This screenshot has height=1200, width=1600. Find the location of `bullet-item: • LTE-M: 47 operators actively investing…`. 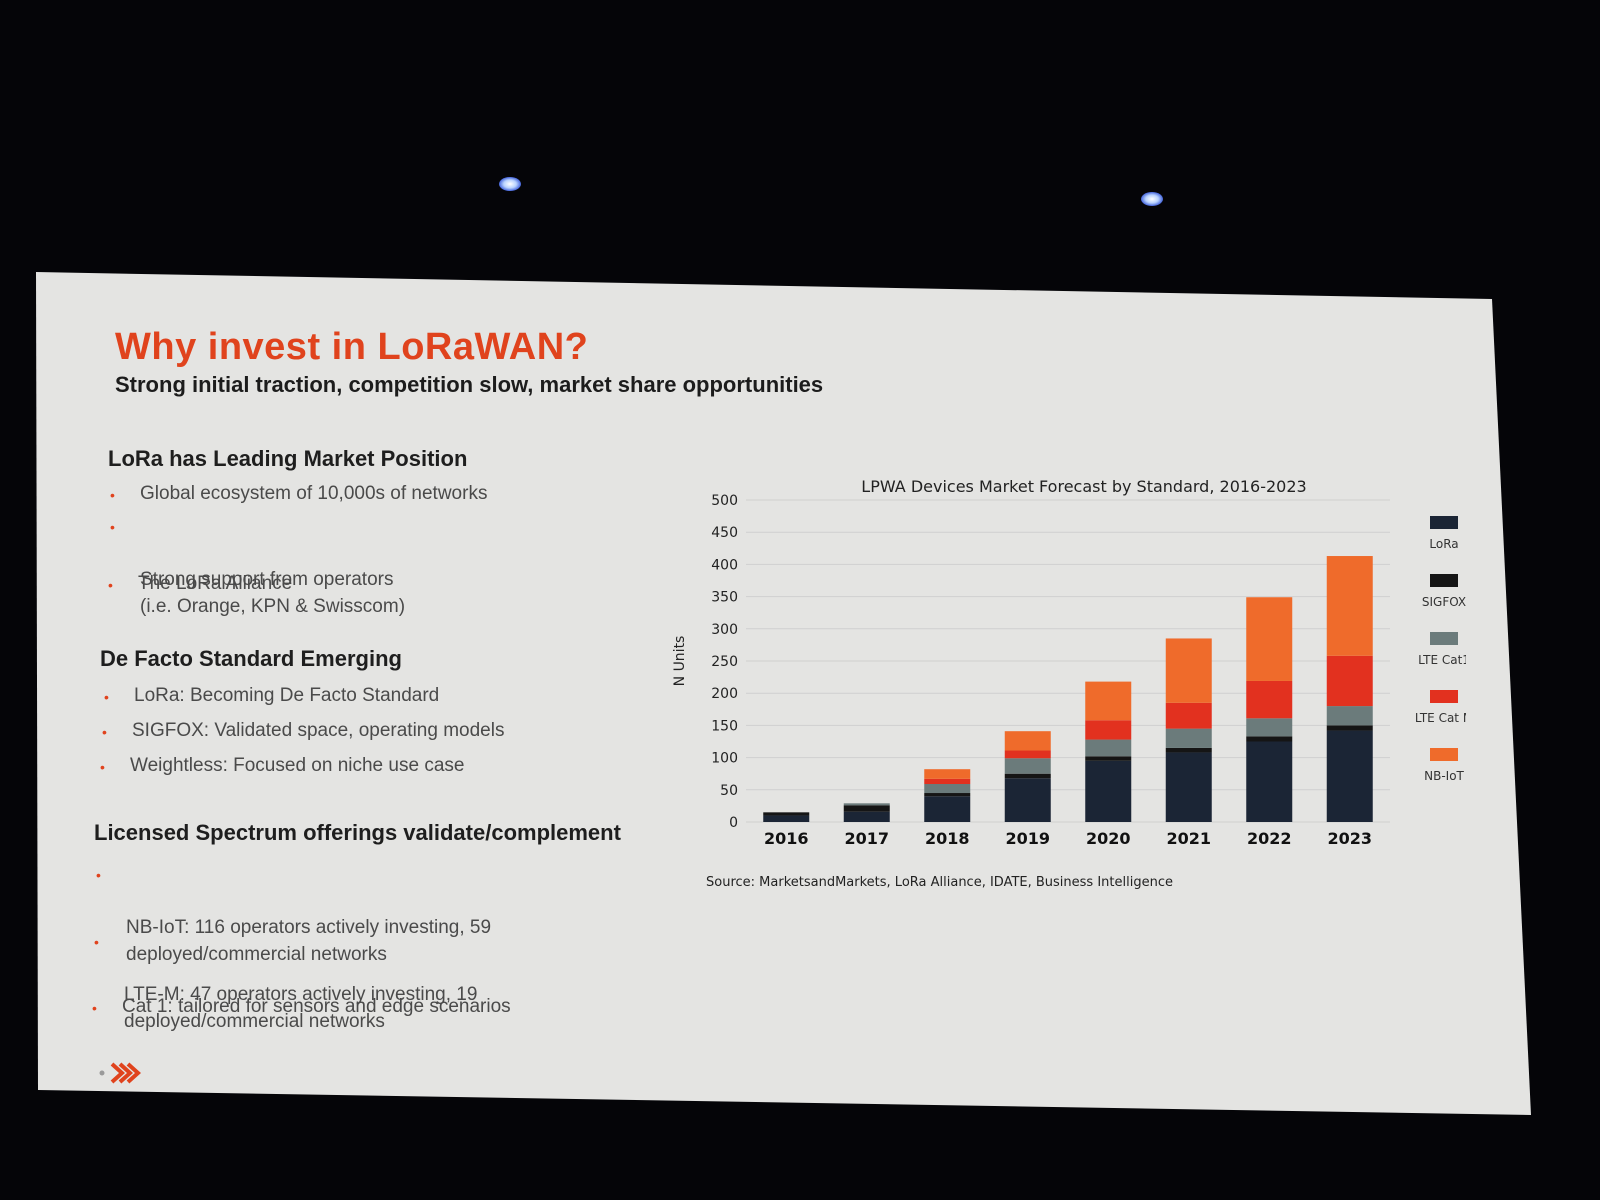

bullet-item: • LTE-M: 47 operators actively investing… is located at coordinates (286, 981).